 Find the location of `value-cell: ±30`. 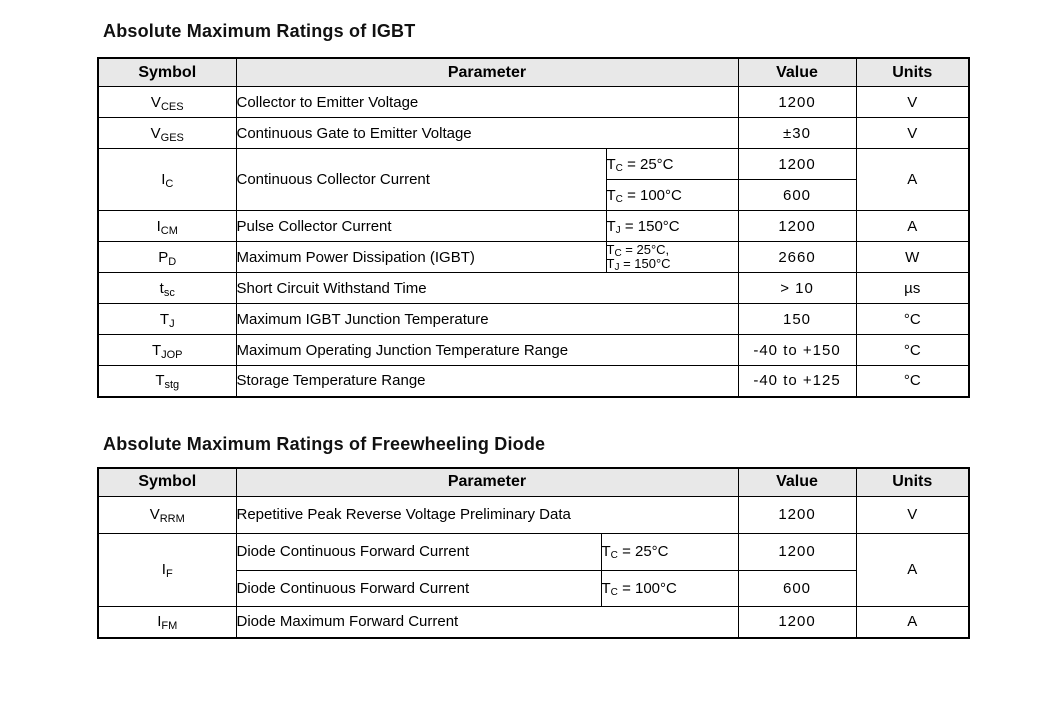

value-cell: ±30 is located at coordinates (797, 133).